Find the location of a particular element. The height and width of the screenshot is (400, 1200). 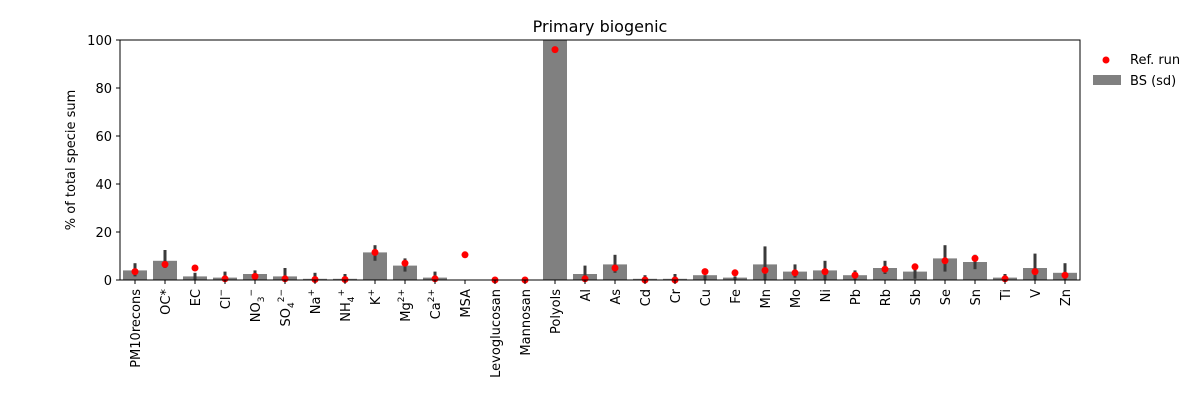

y-tick-label-100: 100 is located at coordinates (99, 41).